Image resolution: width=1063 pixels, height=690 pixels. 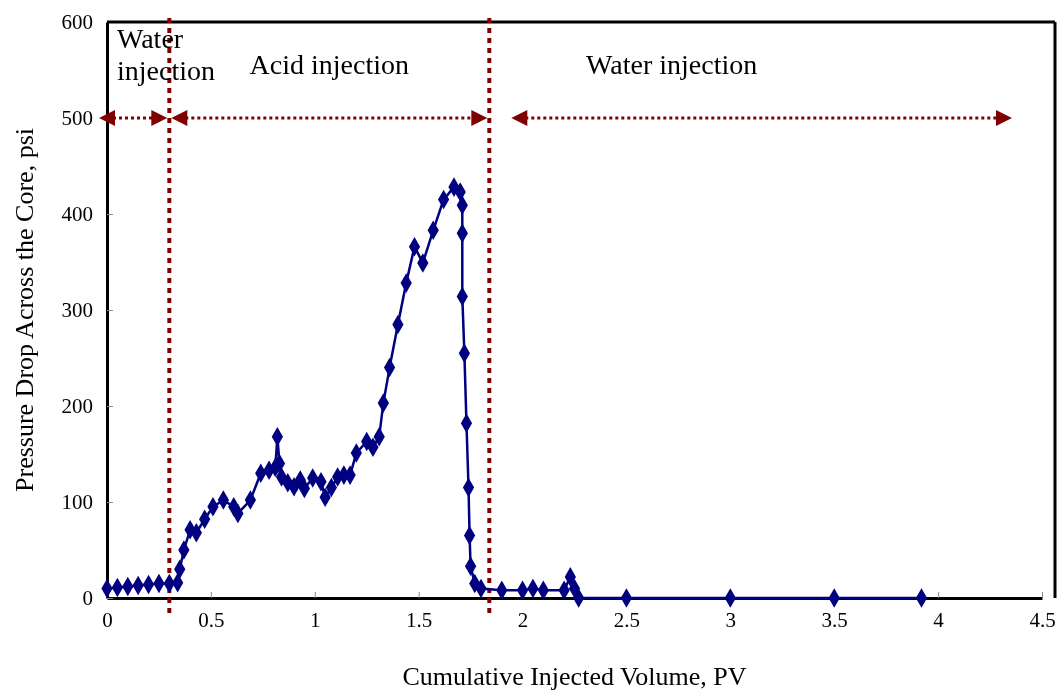 What do you see at coordinates (419, 619) in the screenshot?
I see `x-tick-label: 1.5` at bounding box center [419, 619].